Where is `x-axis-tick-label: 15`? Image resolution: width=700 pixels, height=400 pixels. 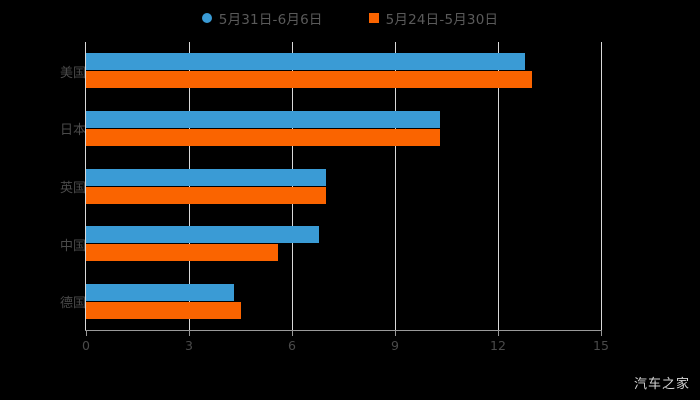
x-axis-tick-label: 15 is located at coordinates (601, 345).